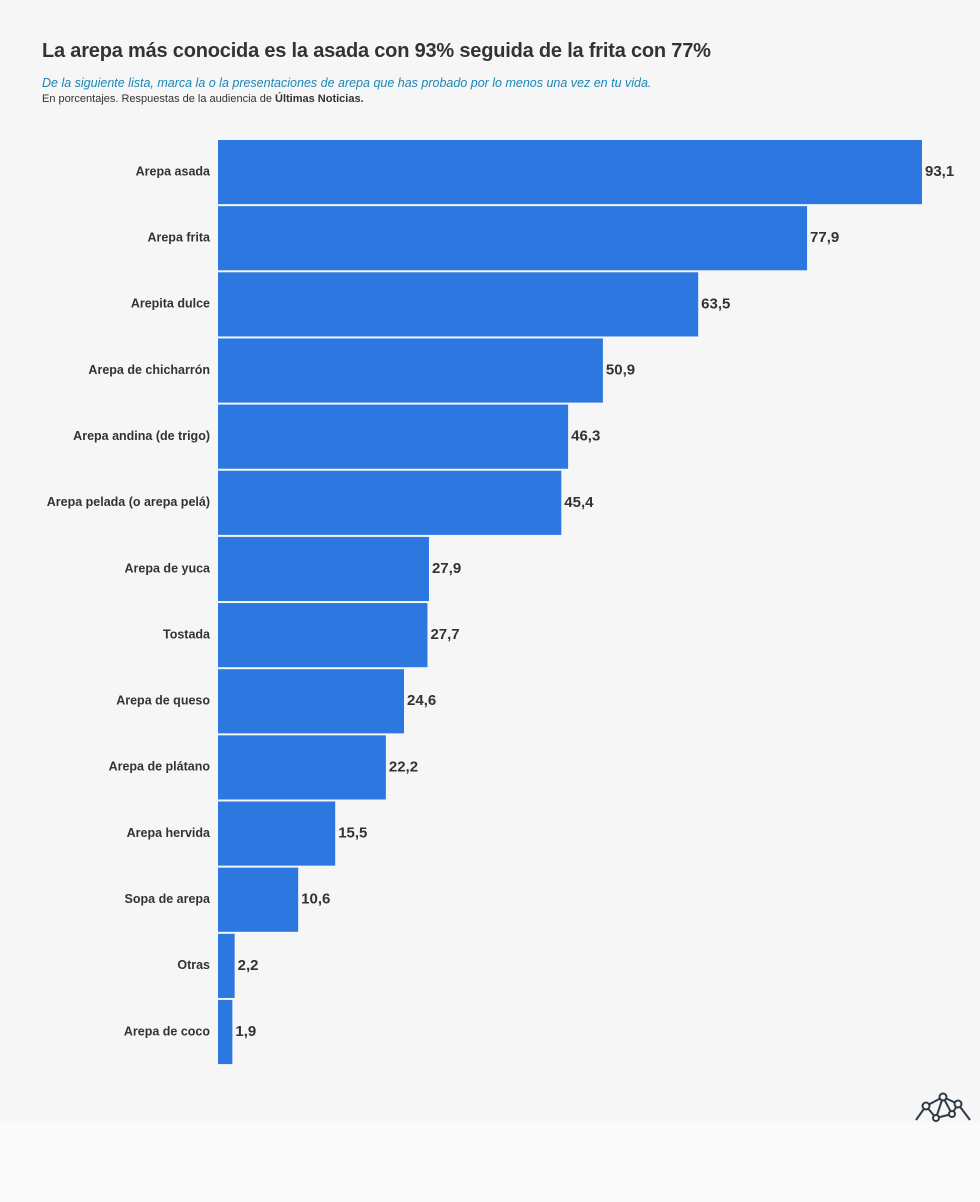  What do you see at coordinates (939, 171) in the screenshot?
I see `value-label: 93,1` at bounding box center [939, 171].